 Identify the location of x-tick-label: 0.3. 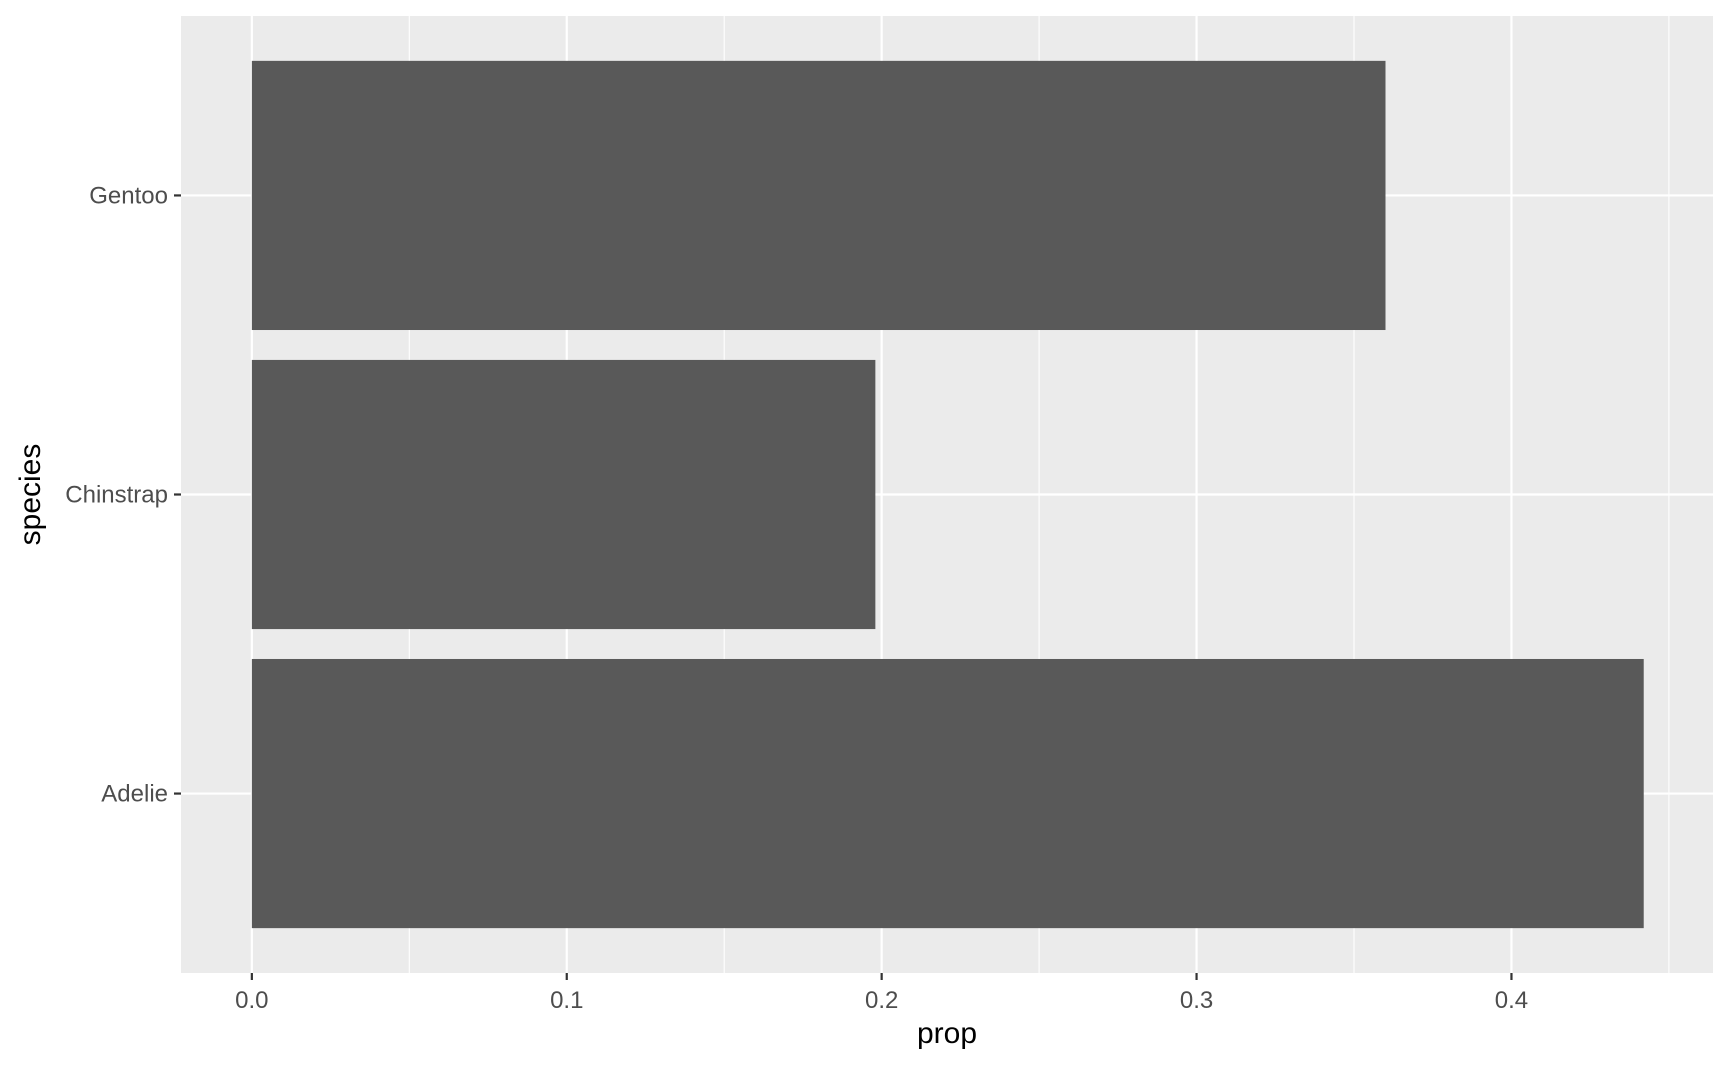
(1196, 1000).